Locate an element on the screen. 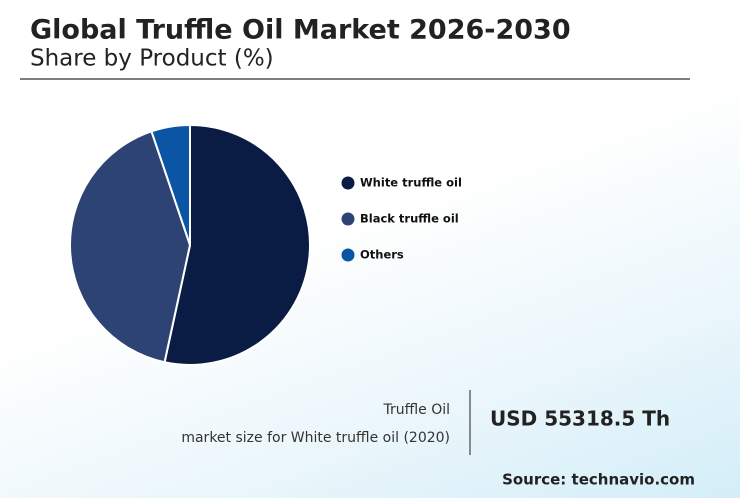  source: Source: technavio.com is located at coordinates (598, 480).